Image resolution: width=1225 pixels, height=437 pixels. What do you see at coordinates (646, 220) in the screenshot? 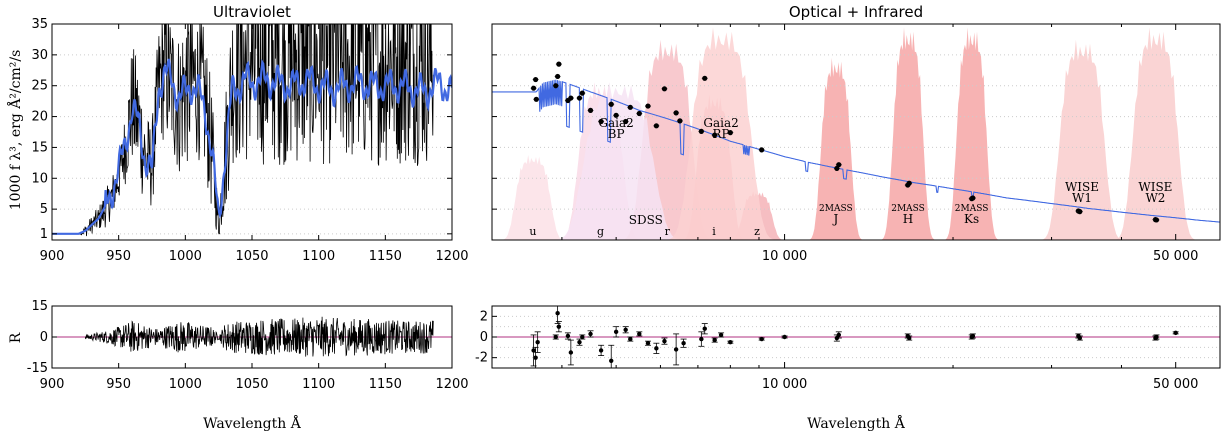
I see `band-label-sdss: SDSS` at bounding box center [646, 220].